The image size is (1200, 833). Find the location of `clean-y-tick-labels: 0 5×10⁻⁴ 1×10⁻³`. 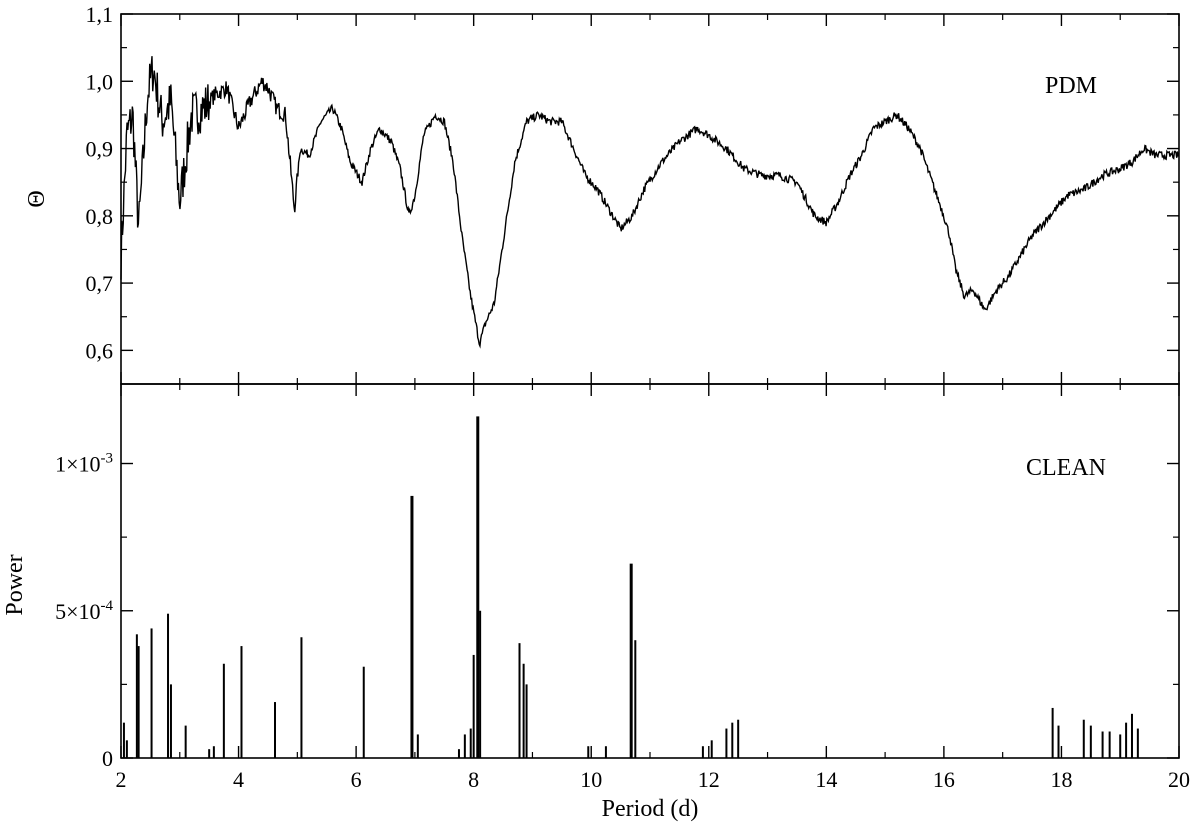

clean-y-tick-labels: 0 5×10⁻⁴ 1×10⁻³ is located at coordinates (84, 611).